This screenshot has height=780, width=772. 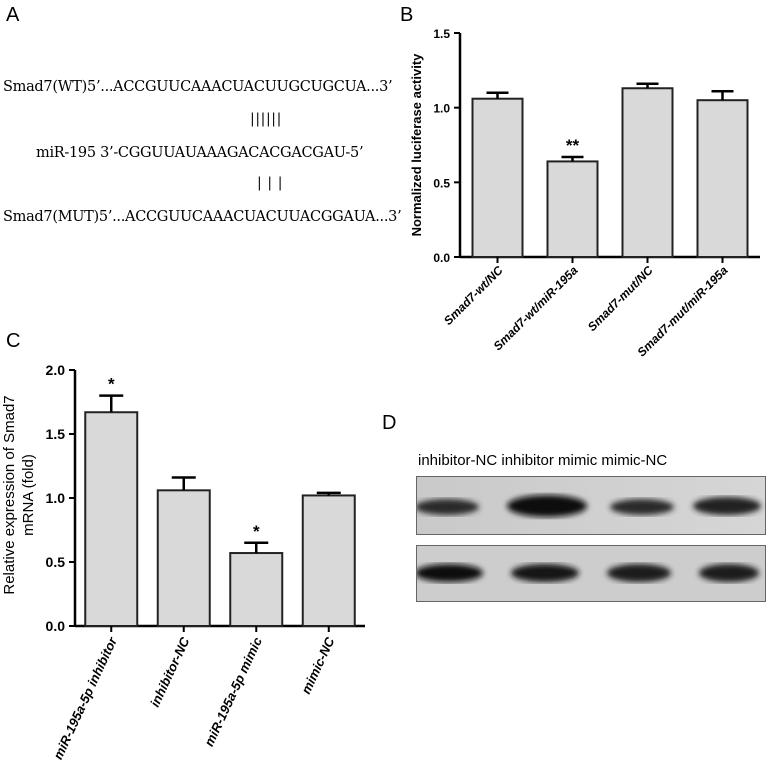 I want to click on chart-c-annotation-0: *, so click(x=111, y=384).